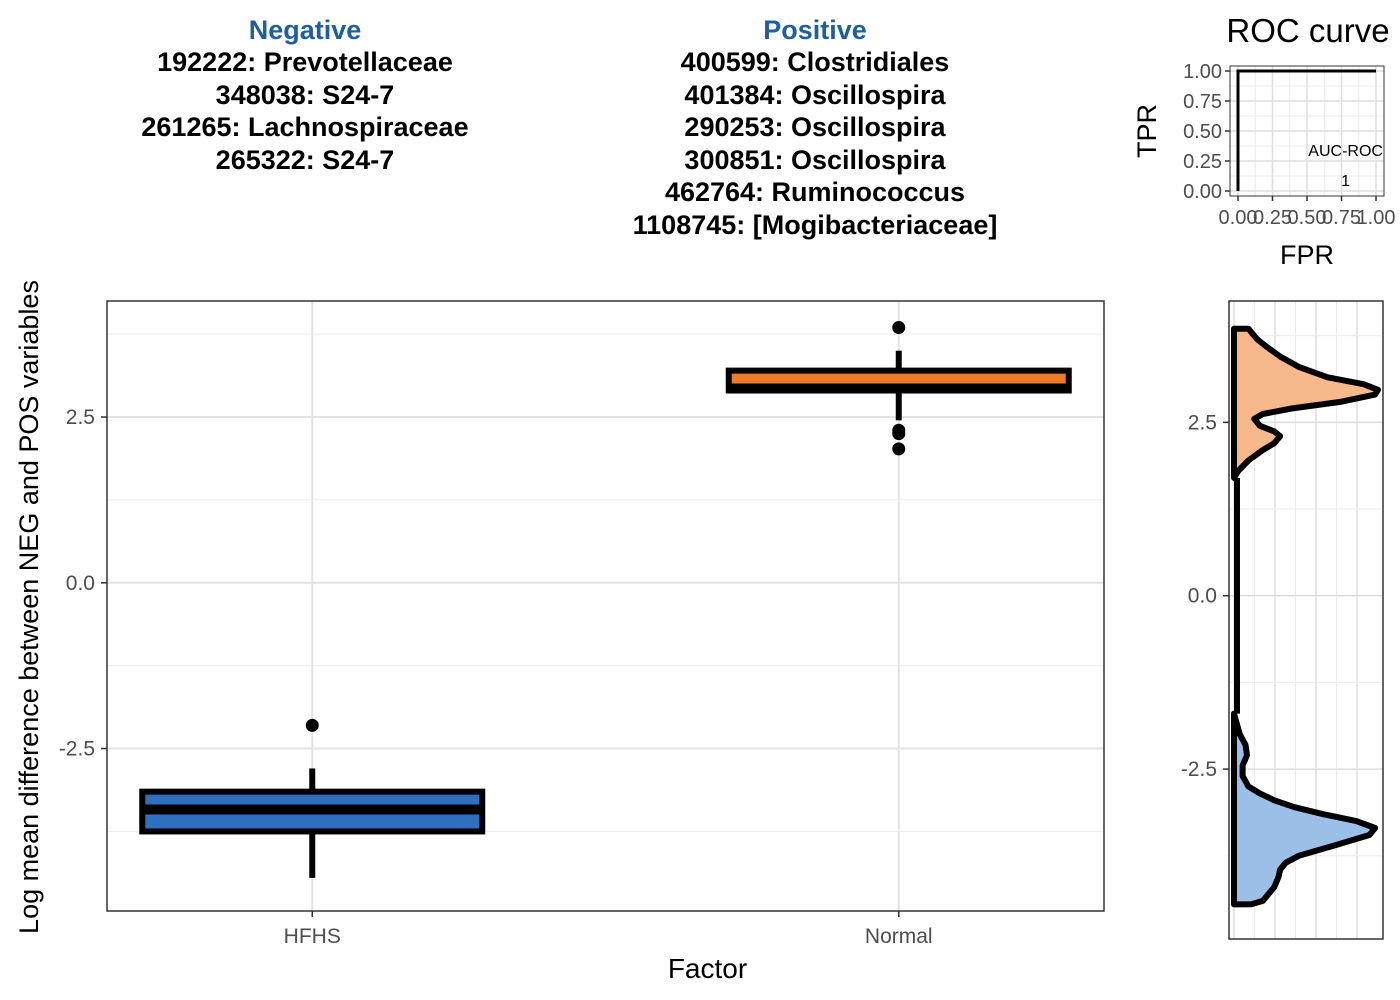 The height and width of the screenshot is (1000, 1400). I want to click on density-border, so click(1306, 620).